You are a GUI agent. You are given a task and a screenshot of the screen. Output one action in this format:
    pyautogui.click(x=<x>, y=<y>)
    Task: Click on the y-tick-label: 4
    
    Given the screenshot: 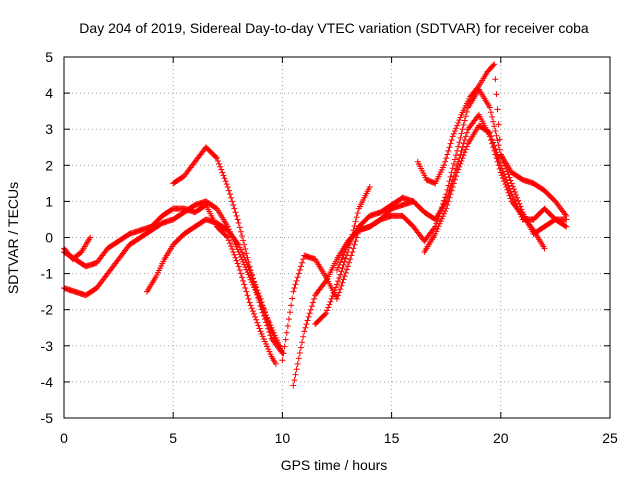 What is the action you would take?
    pyautogui.click(x=49, y=93)
    